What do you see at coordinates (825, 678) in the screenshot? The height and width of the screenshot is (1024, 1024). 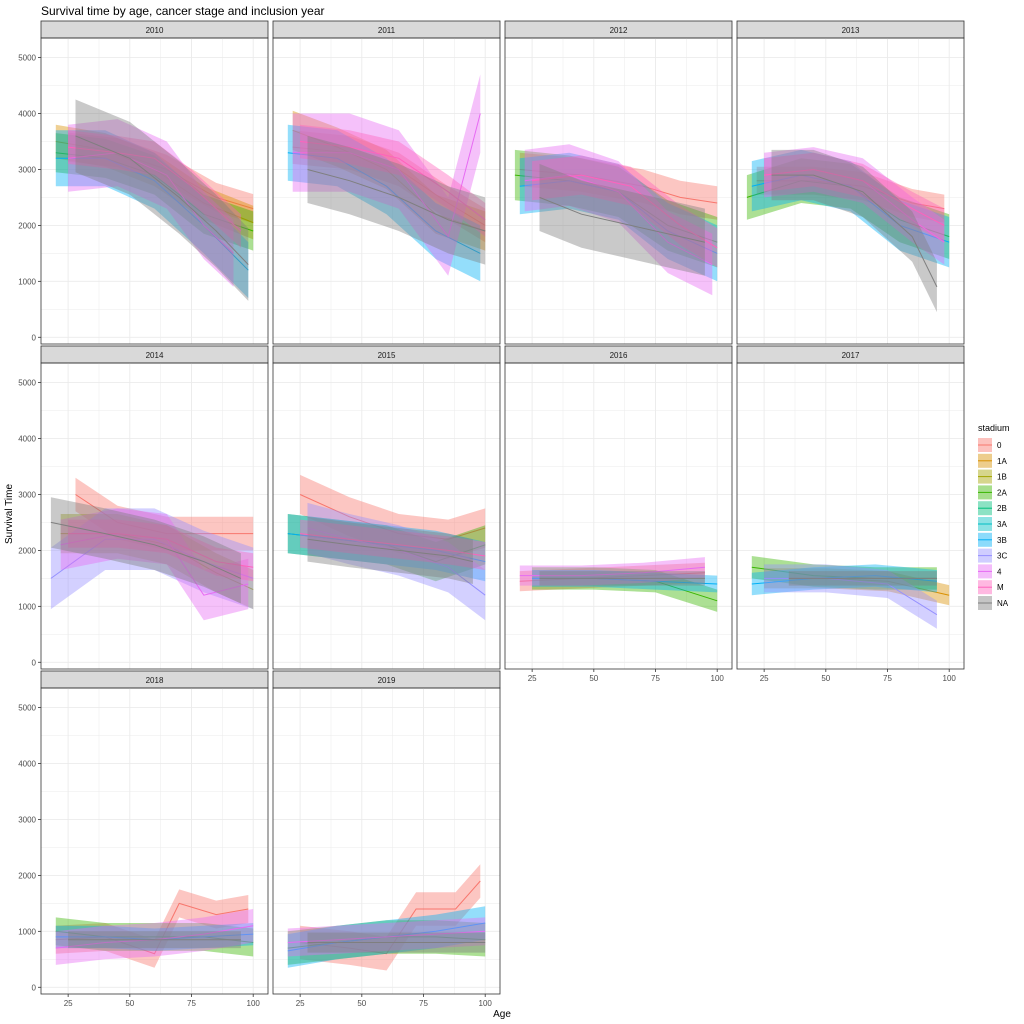 I see `x-tick-label: 50` at bounding box center [825, 678].